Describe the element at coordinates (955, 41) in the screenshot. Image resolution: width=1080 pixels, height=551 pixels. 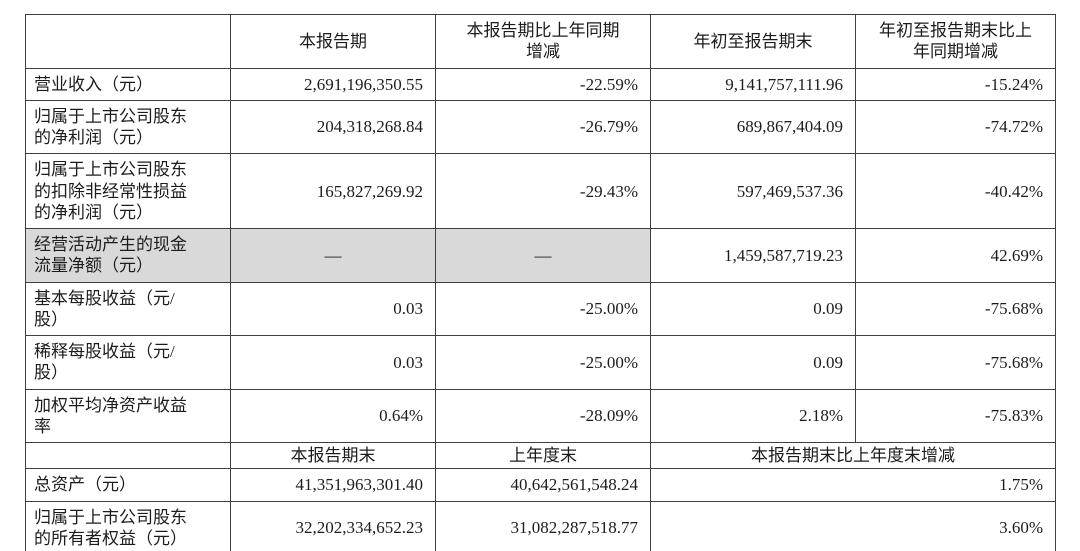
I see `col-header-ytd-yoy-change: 年初至报告期末比上 年同期增减` at that location.